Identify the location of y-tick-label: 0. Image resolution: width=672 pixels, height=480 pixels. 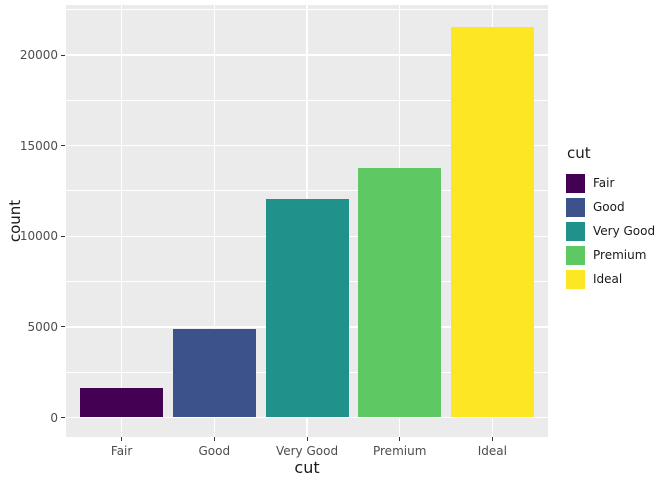
(54, 417).